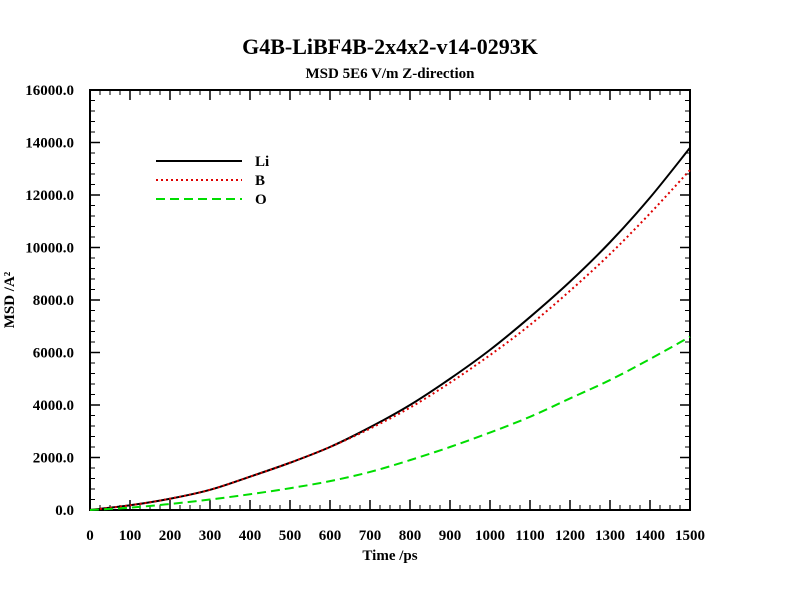  I want to click on x-tick-label: 500, so click(290, 536).